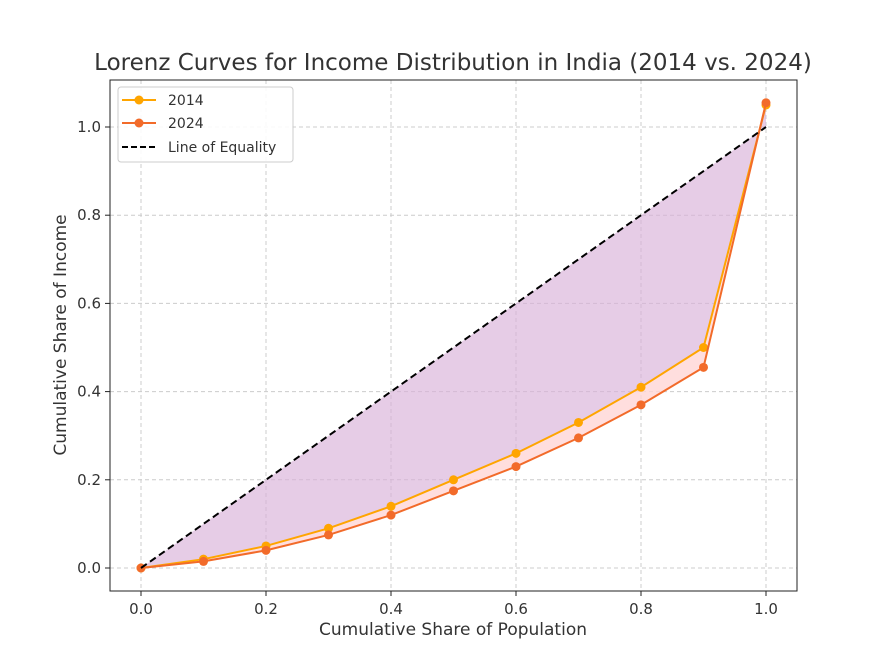 This screenshot has height=668, width=885. Describe the element at coordinates (89, 480) in the screenshot. I see `y-tick-label: 0.2` at that location.